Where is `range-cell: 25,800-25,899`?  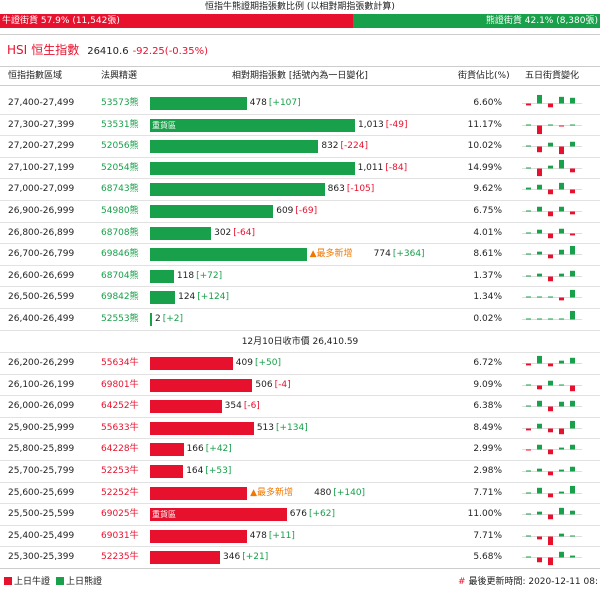 range-cell: 25,800-25,899 is located at coordinates (41, 449).